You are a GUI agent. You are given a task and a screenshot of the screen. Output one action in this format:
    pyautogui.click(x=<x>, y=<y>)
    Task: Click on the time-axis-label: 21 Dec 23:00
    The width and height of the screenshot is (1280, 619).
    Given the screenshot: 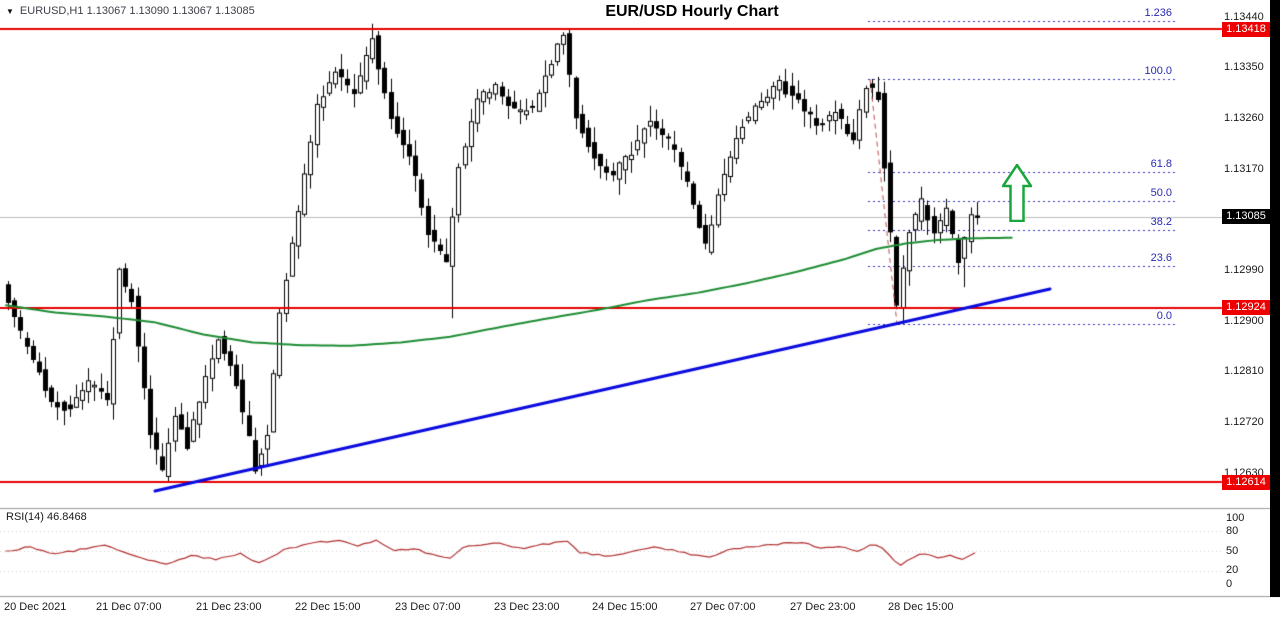 What is the action you would take?
    pyautogui.click(x=229, y=607)
    